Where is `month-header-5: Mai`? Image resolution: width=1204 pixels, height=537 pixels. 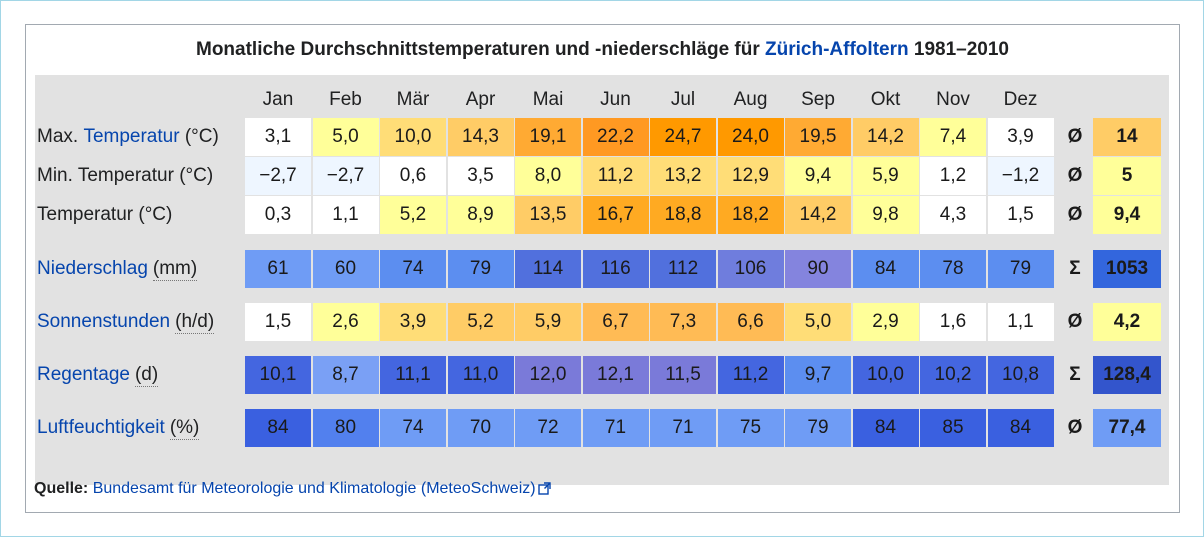 month-header-5: Mai is located at coordinates (548, 99).